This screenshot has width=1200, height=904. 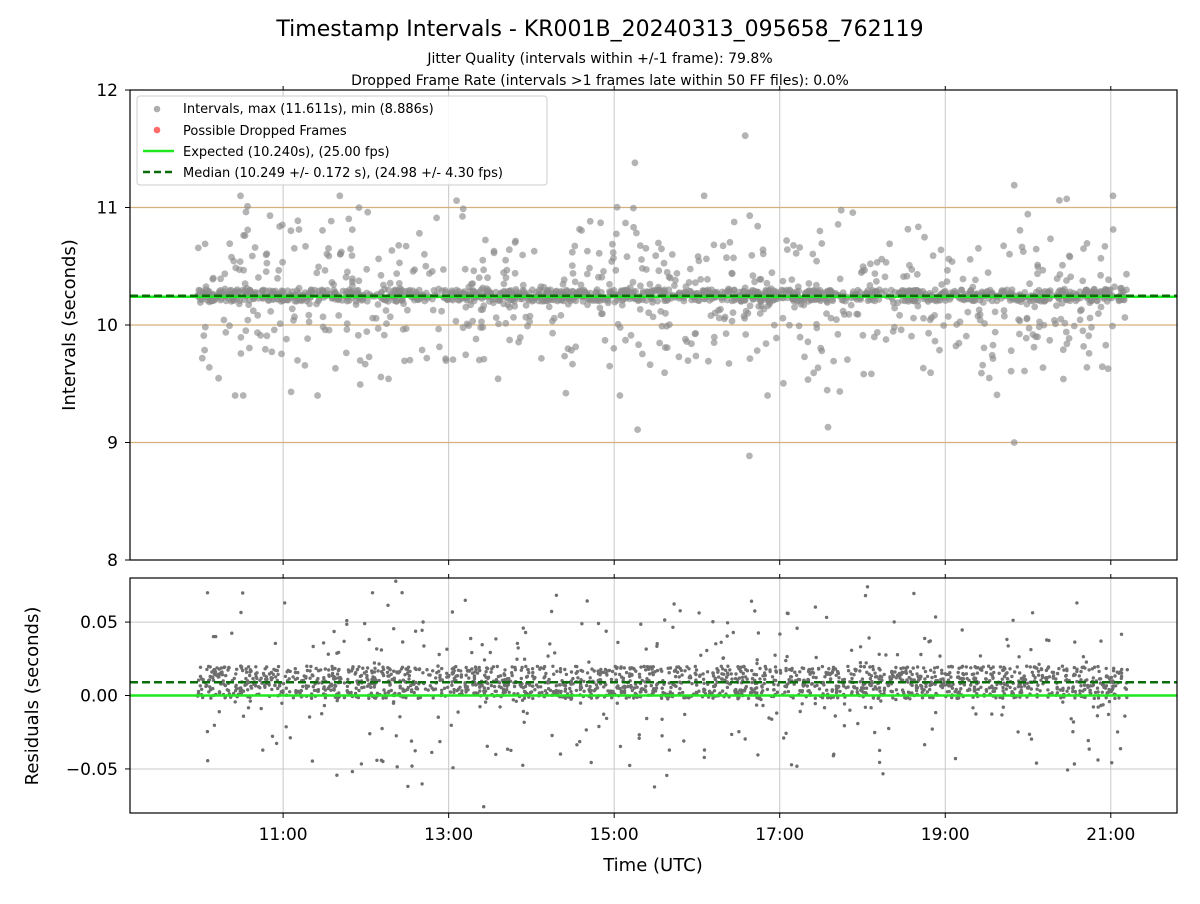 What do you see at coordinates (652, 865) in the screenshot?
I see `x-axis-label: Time (UTC)` at bounding box center [652, 865].